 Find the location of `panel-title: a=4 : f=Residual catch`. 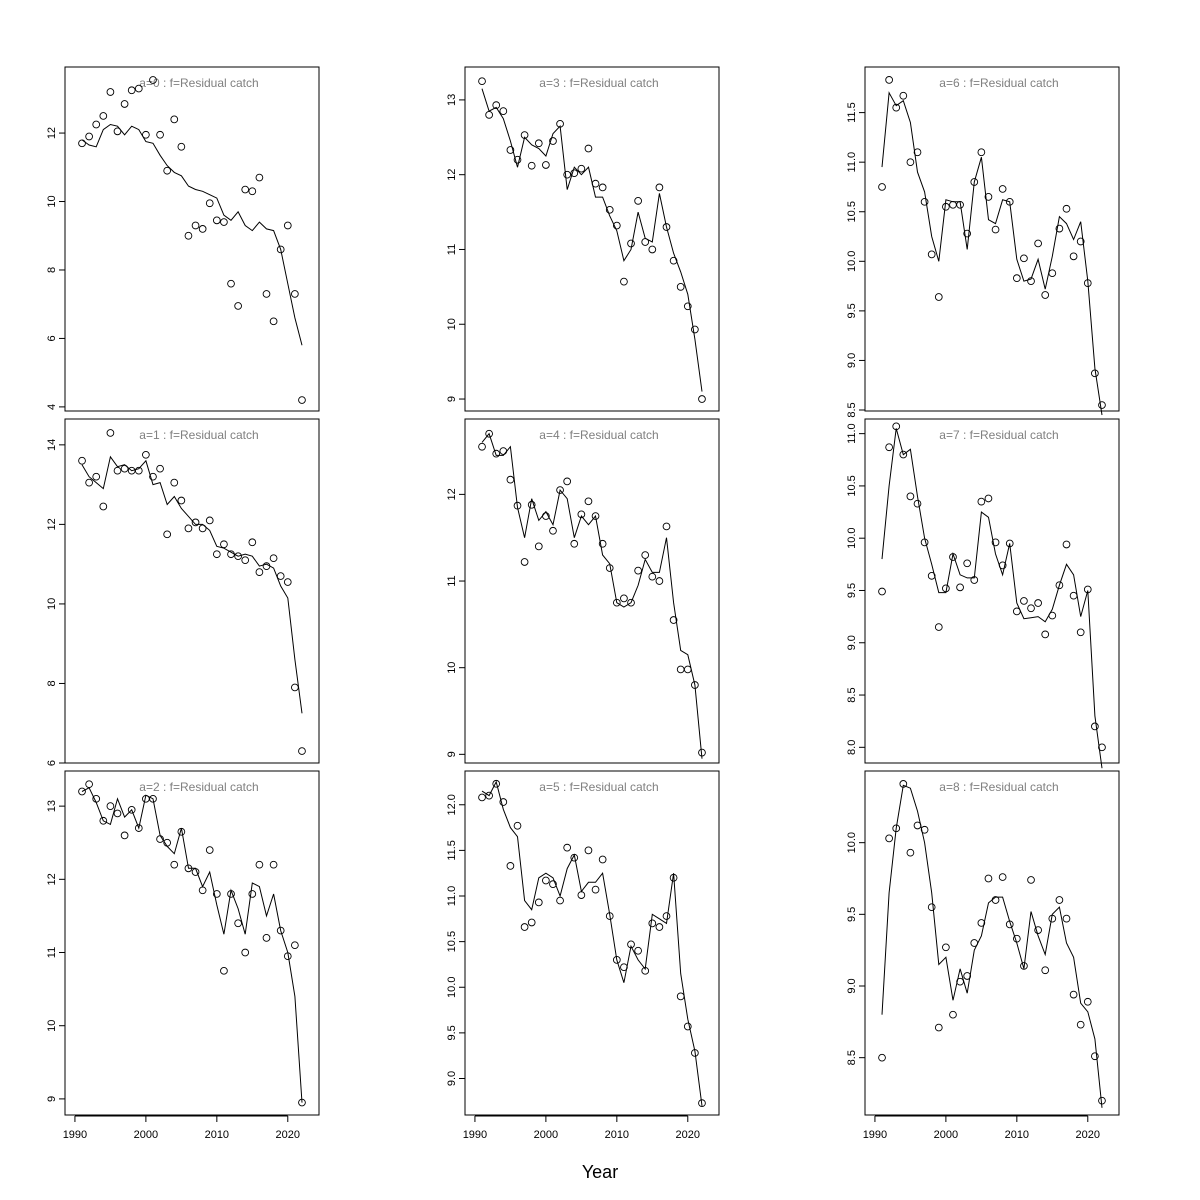

panel-title: a=4 : f=Residual catch is located at coordinates (598, 435).